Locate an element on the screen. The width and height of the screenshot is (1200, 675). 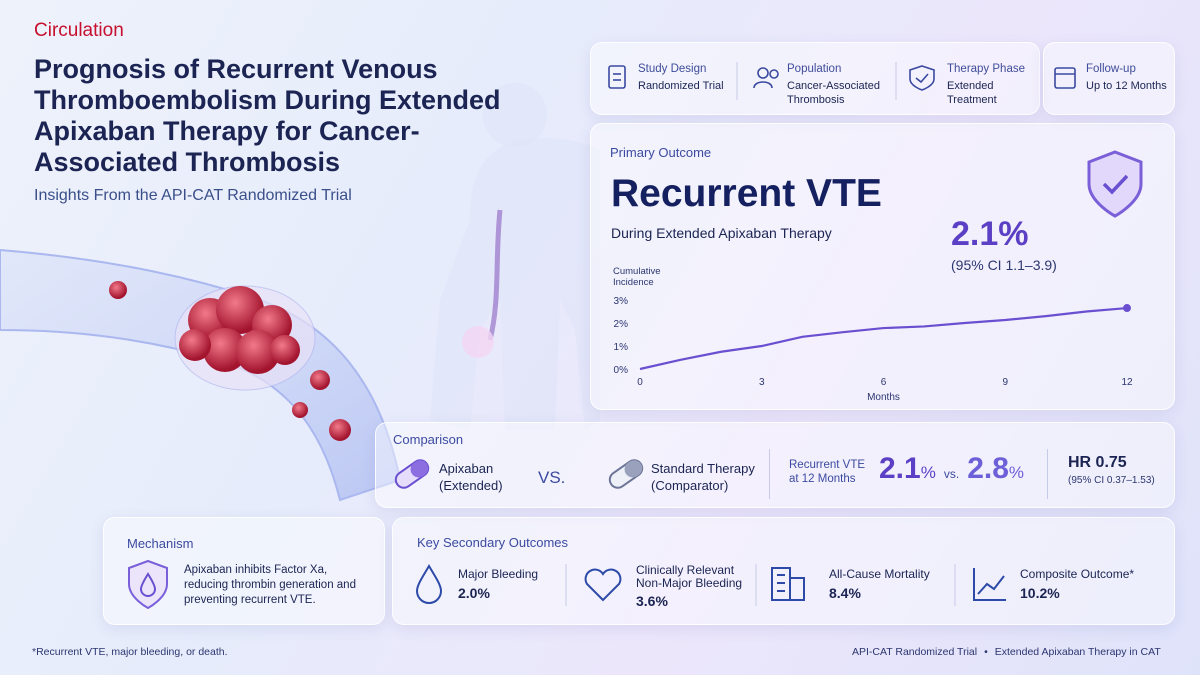
secondary-value: 2.0% is located at coordinates (474, 593).